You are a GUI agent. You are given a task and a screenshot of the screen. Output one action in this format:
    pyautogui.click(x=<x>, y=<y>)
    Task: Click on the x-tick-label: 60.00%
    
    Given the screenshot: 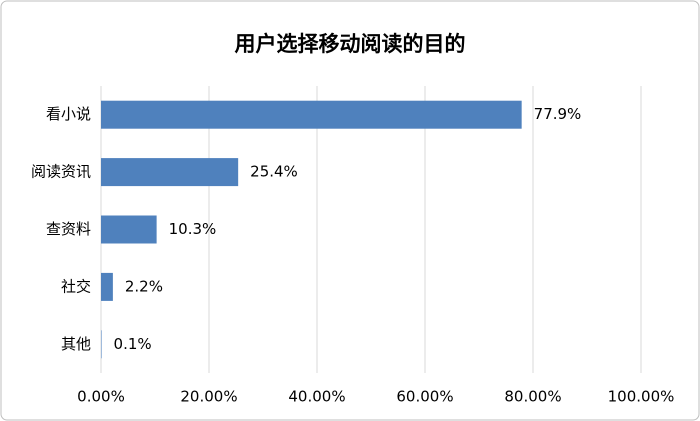 What is the action you would take?
    pyautogui.click(x=424, y=397)
    